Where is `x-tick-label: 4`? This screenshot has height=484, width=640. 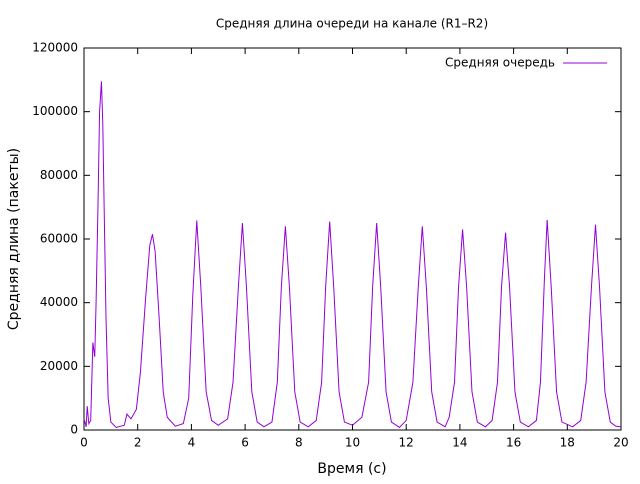 x-tick-label: 4 is located at coordinates (192, 443).